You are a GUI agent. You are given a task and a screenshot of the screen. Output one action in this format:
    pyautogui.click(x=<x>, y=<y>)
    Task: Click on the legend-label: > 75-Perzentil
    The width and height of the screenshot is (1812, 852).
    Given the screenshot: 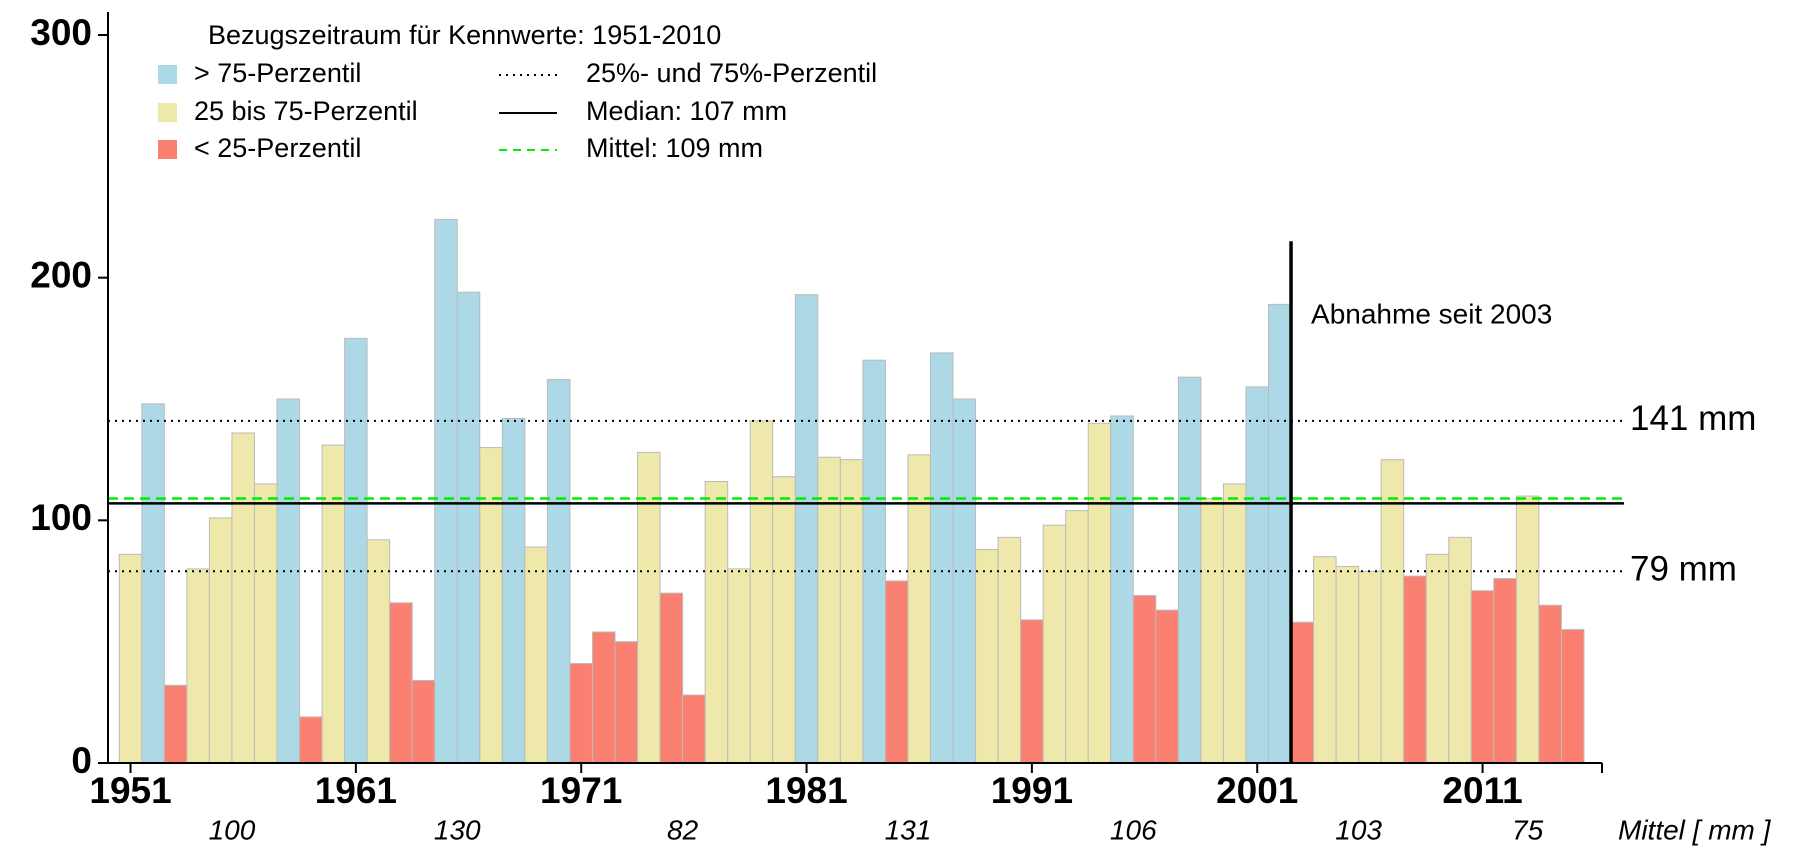 What is the action you would take?
    pyautogui.click(x=277, y=73)
    